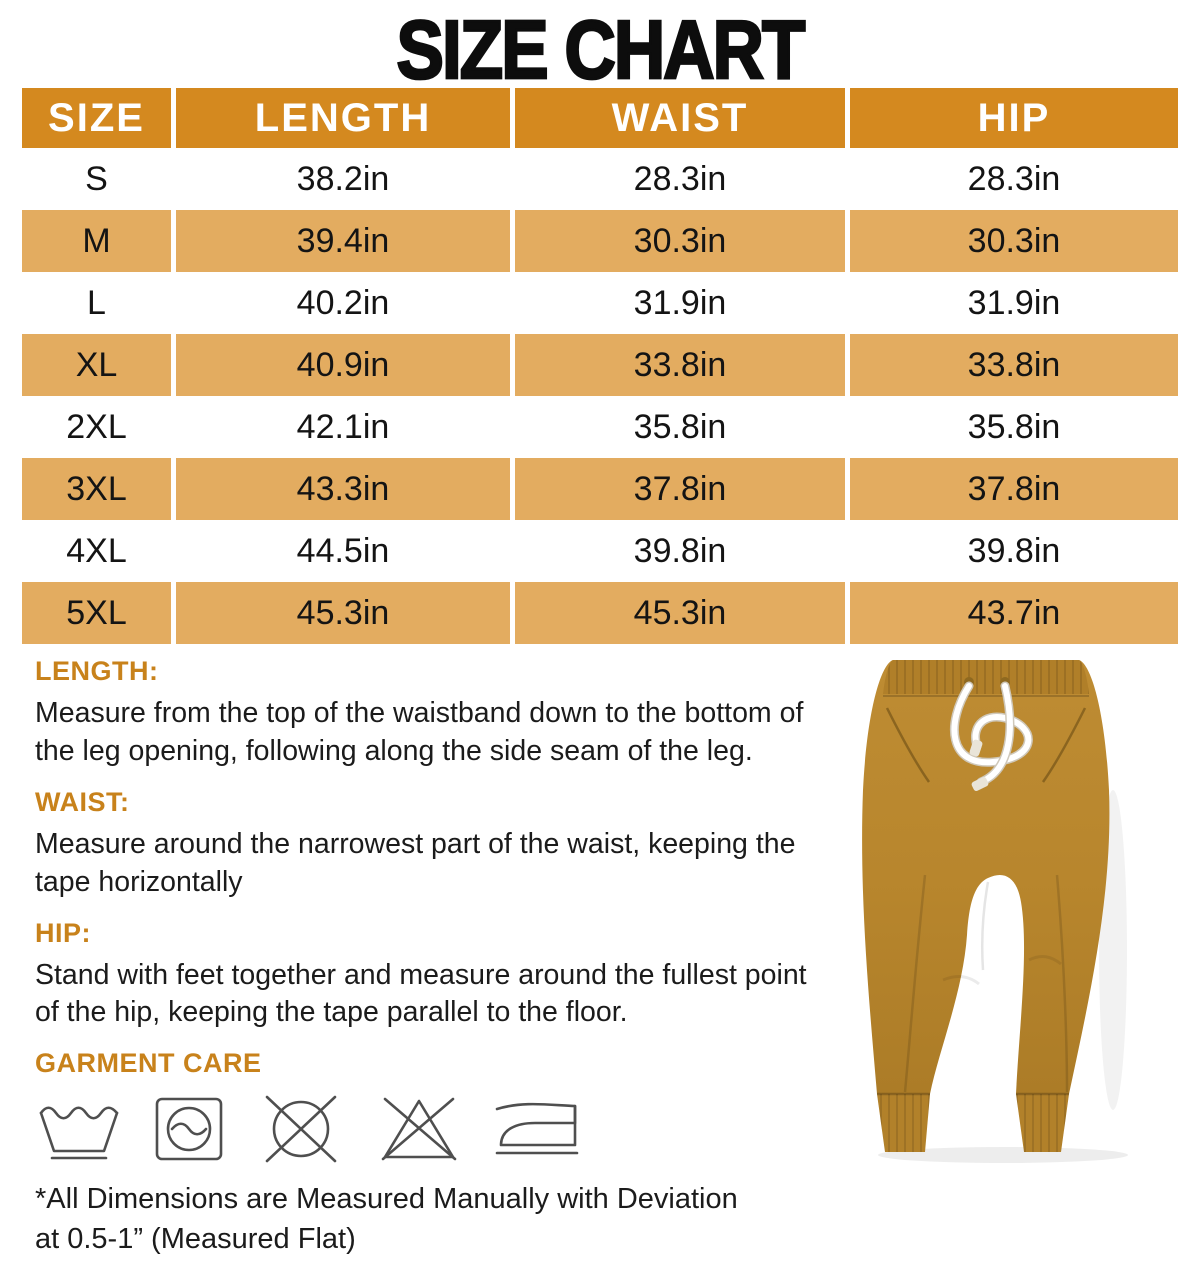  Describe the element at coordinates (1014, 550) in the screenshot. I see `cell-hip: 39.8in` at that location.